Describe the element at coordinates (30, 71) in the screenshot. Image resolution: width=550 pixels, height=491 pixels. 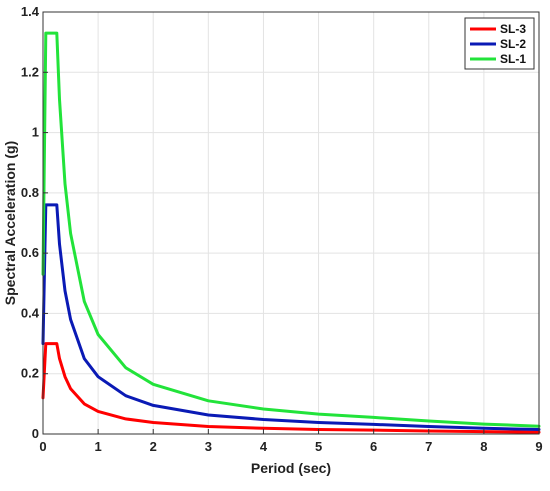
I see `y-tick-label: 1.2` at that location.